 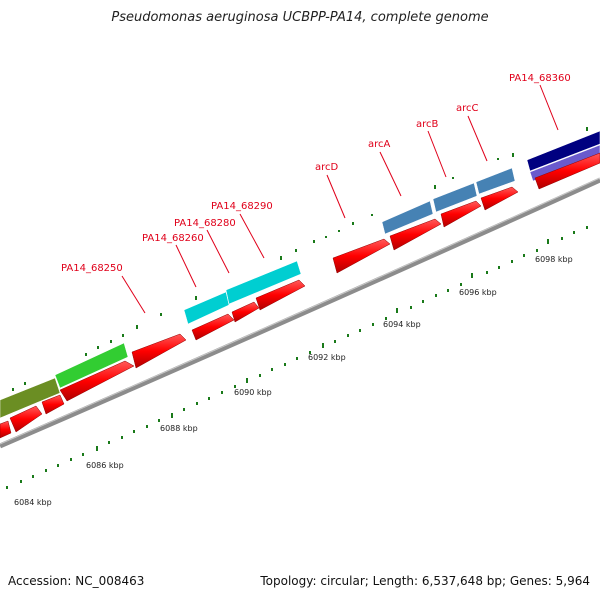 I want to click on accession-label: Accession: NC_008463, so click(x=76, y=581).